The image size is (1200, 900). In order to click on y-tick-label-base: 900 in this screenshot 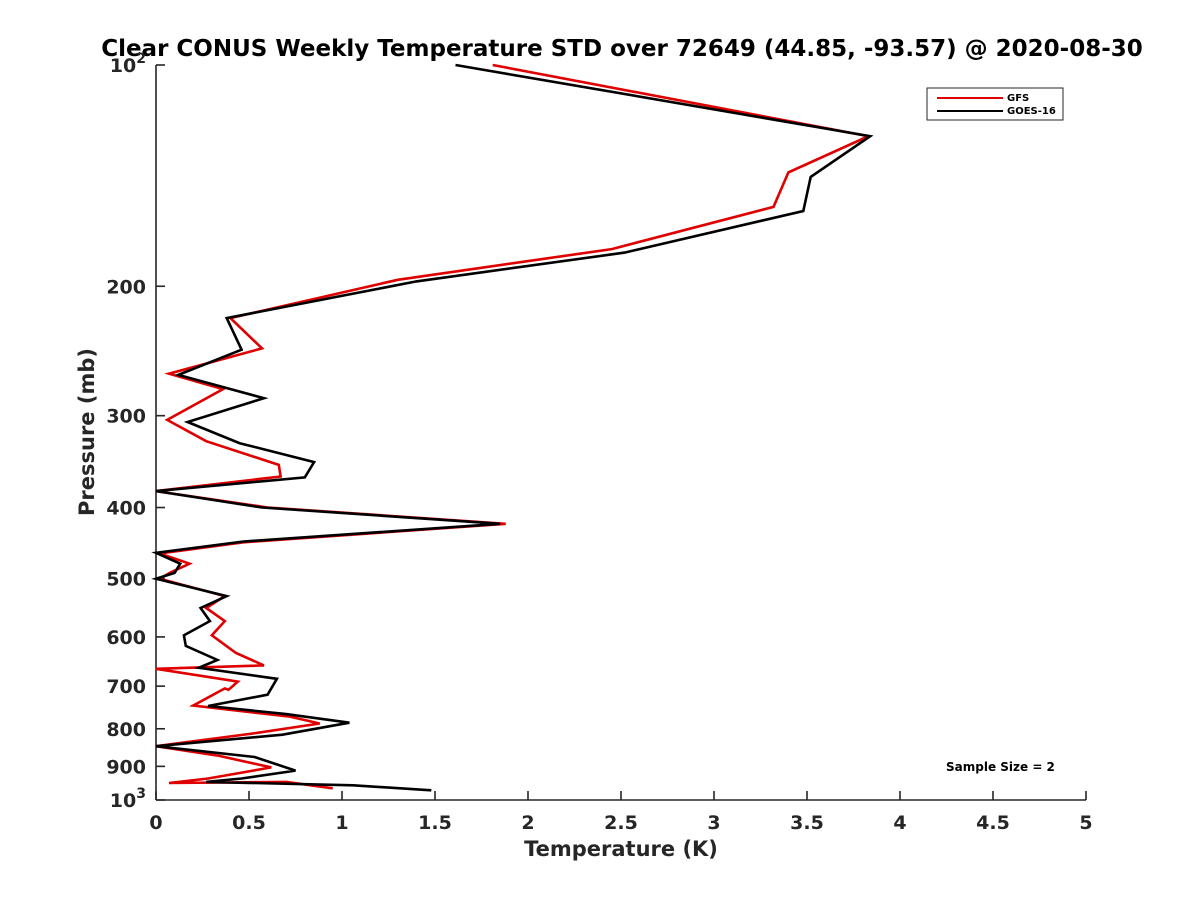, I will do `click(126, 767)`.